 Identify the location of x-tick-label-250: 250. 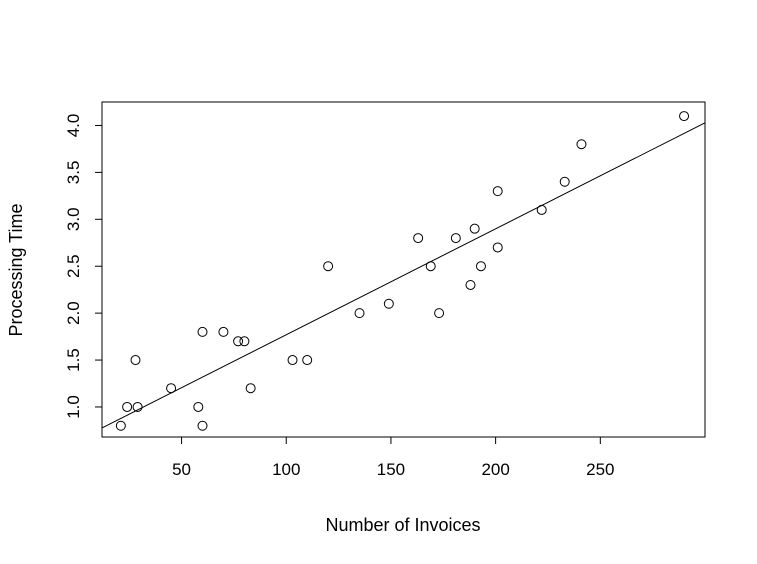
(600, 469).